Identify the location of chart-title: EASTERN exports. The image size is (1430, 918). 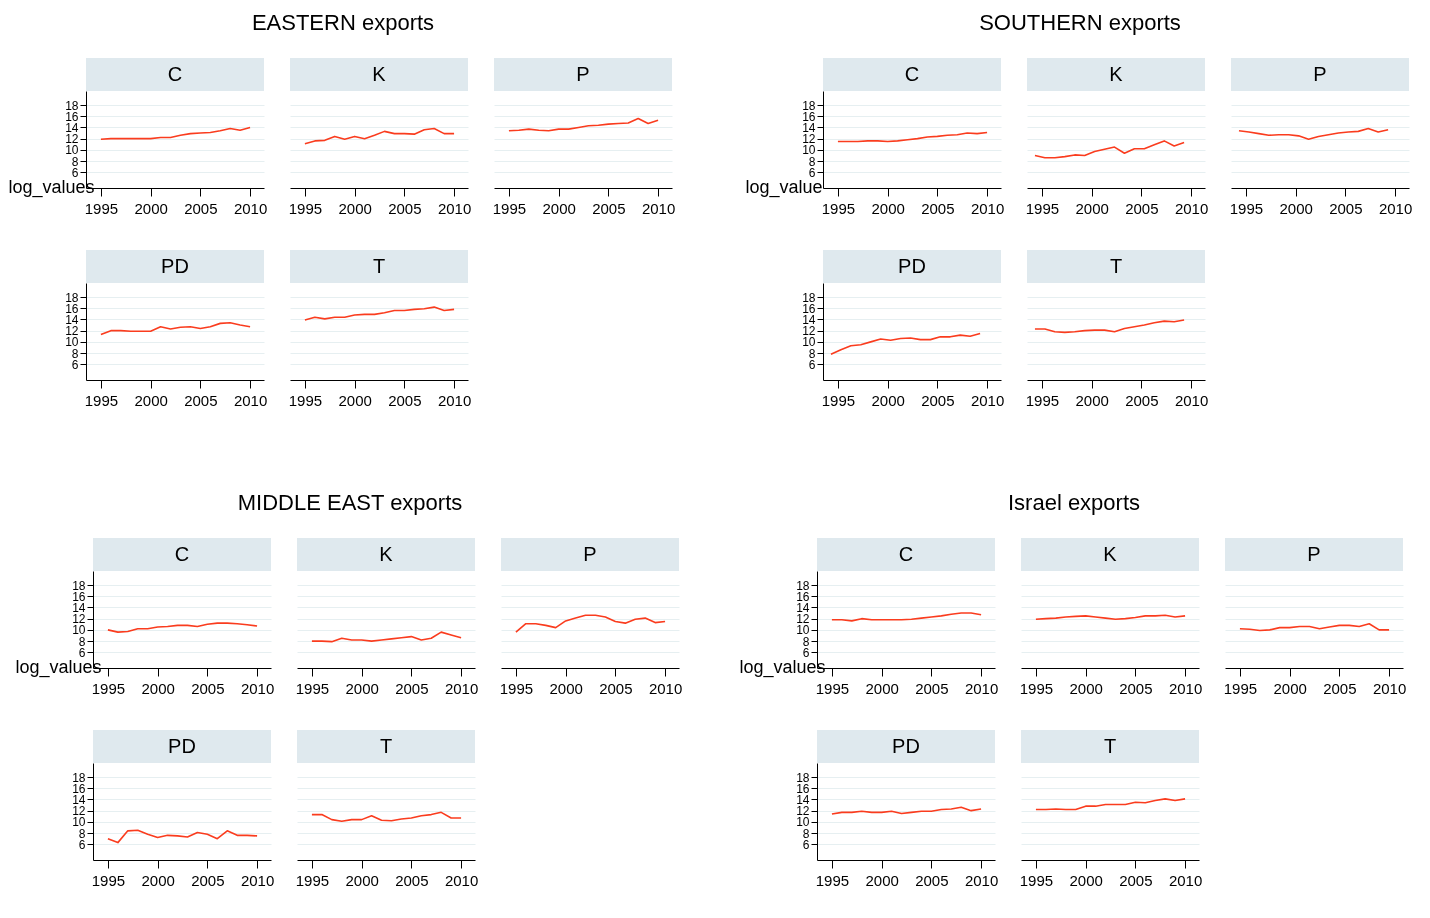
(343, 23).